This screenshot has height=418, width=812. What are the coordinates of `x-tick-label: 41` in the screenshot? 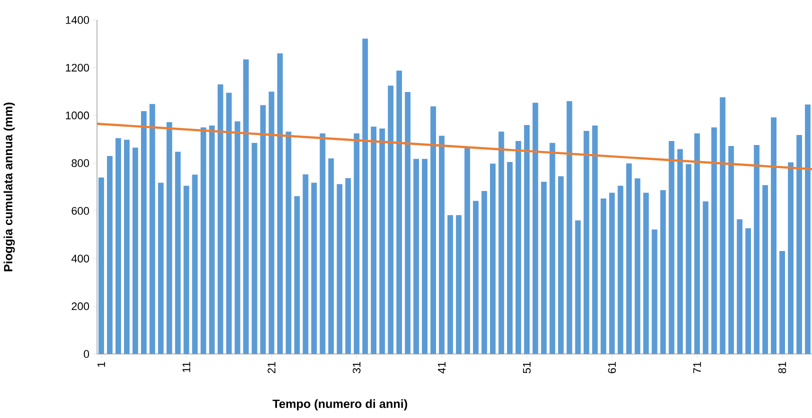 It's located at (442, 368).